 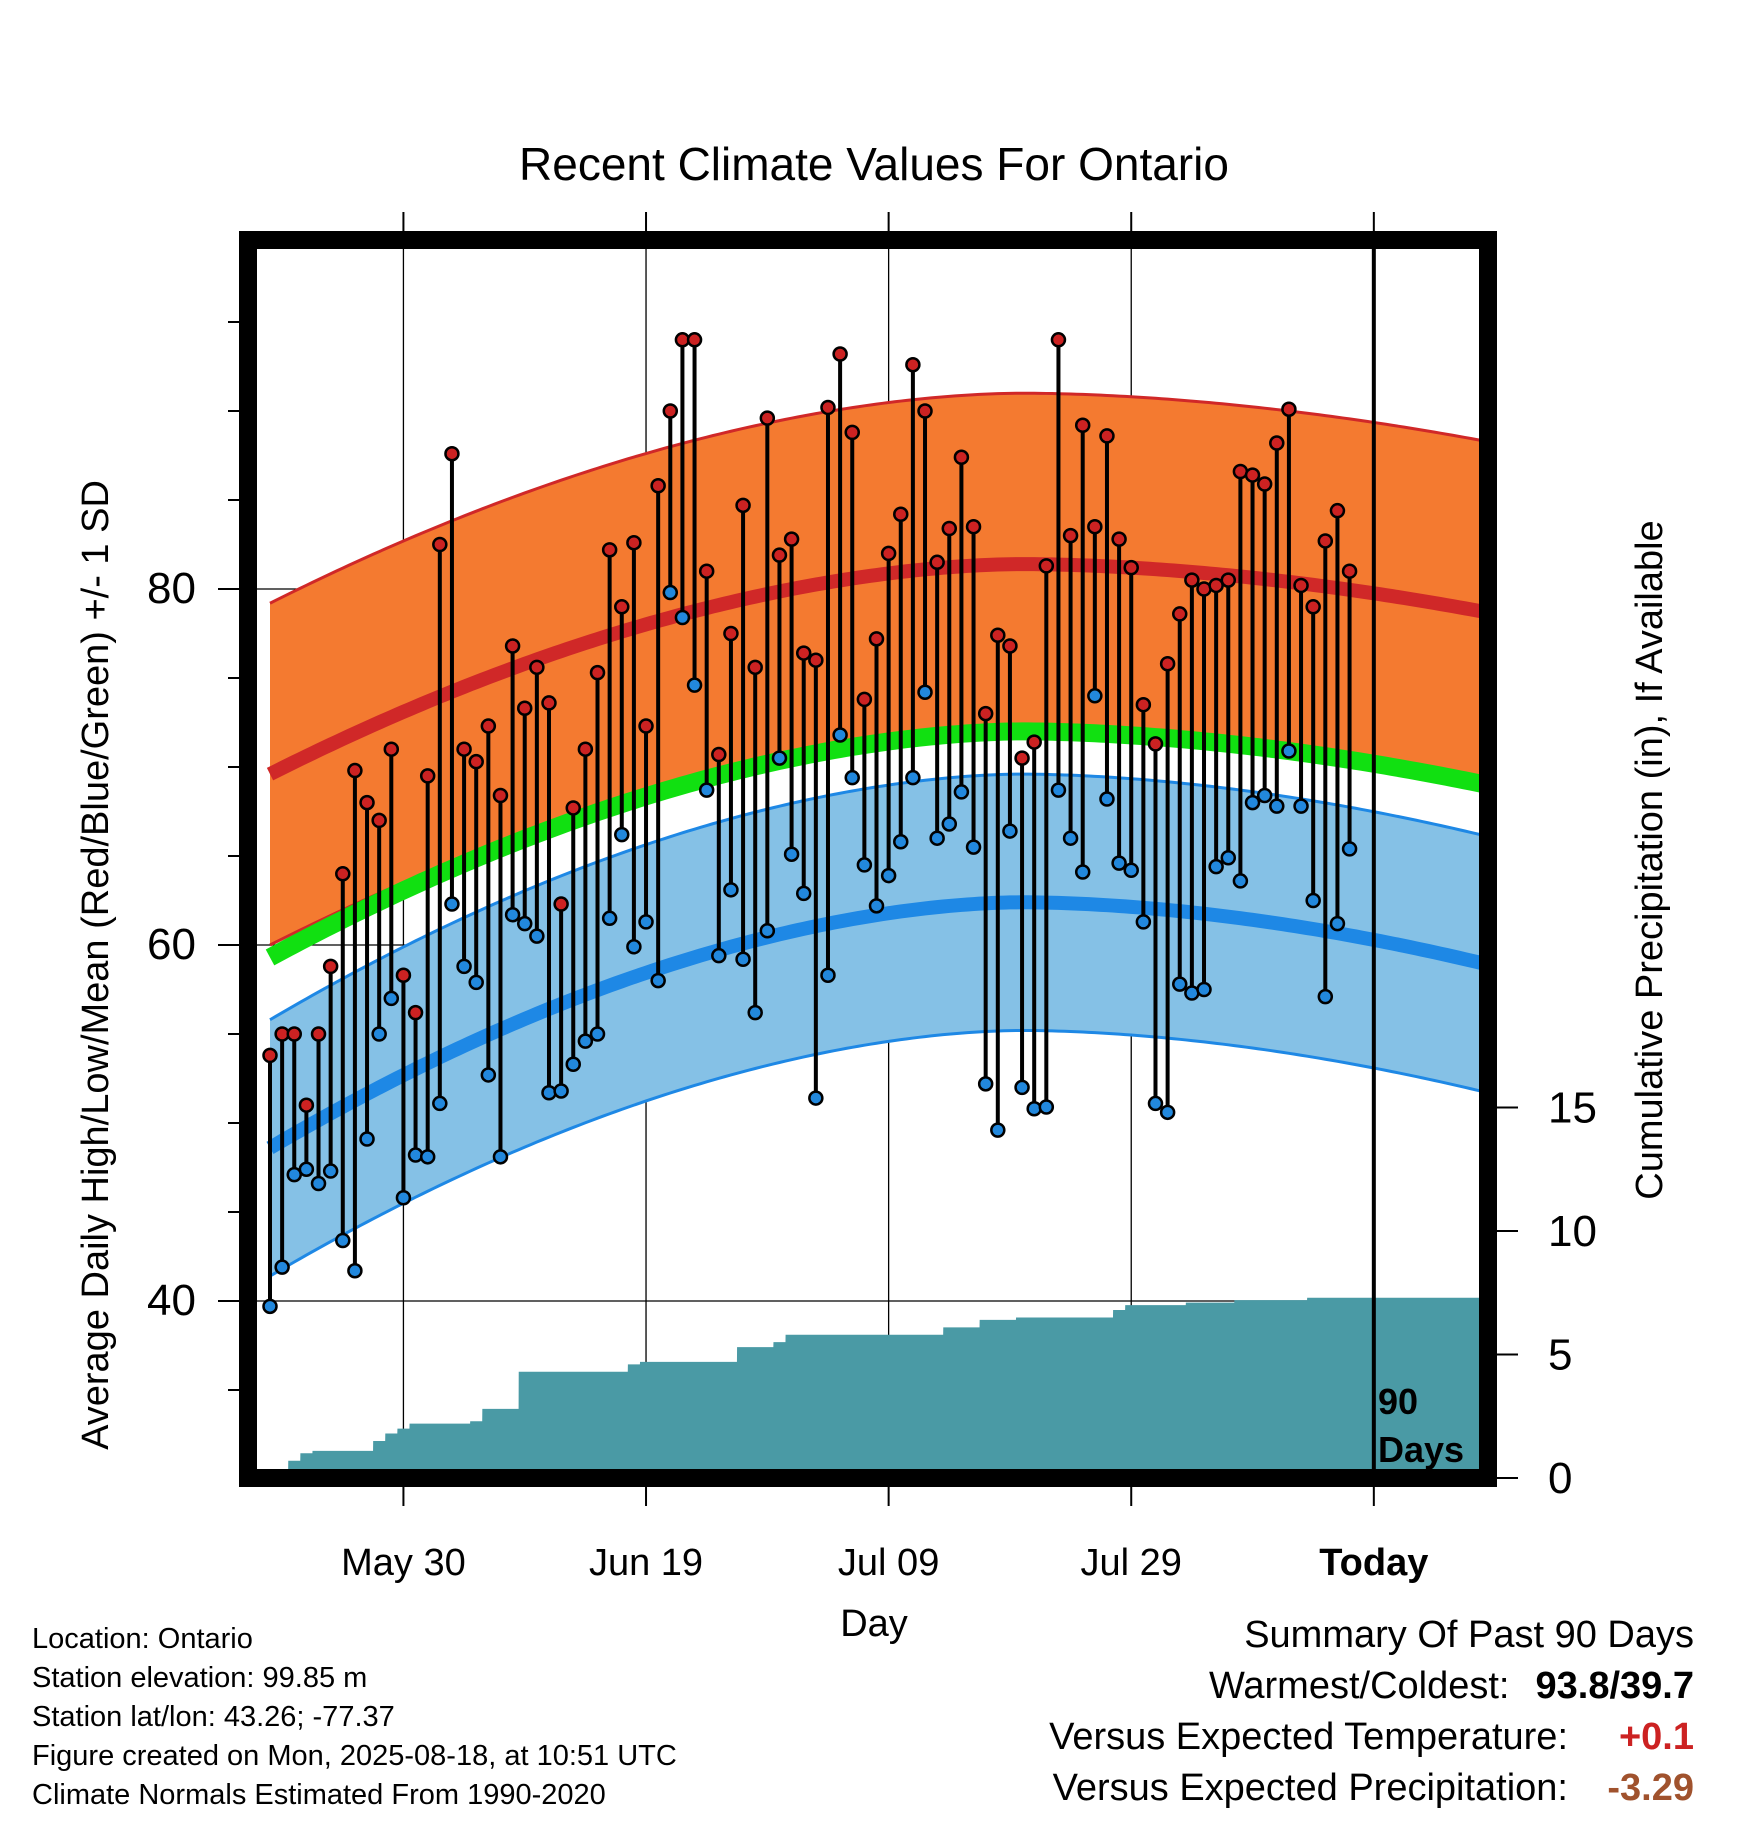 What do you see at coordinates (1371, 1788) in the screenshot?
I see `precip-anomaly-row: Versus Expected Precipitation: -3.29` at bounding box center [1371, 1788].